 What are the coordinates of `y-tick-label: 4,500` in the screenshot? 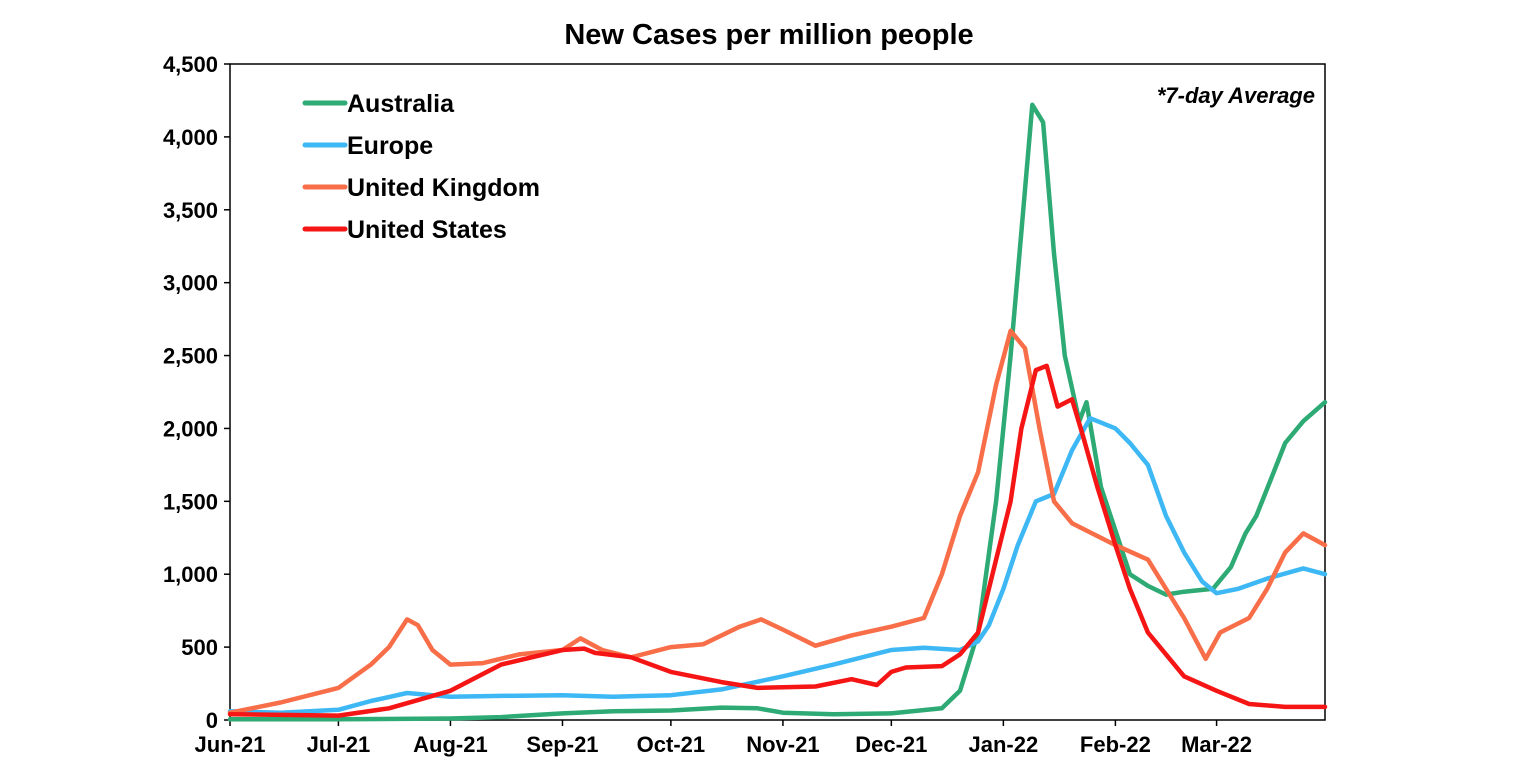 It's located at (190, 64).